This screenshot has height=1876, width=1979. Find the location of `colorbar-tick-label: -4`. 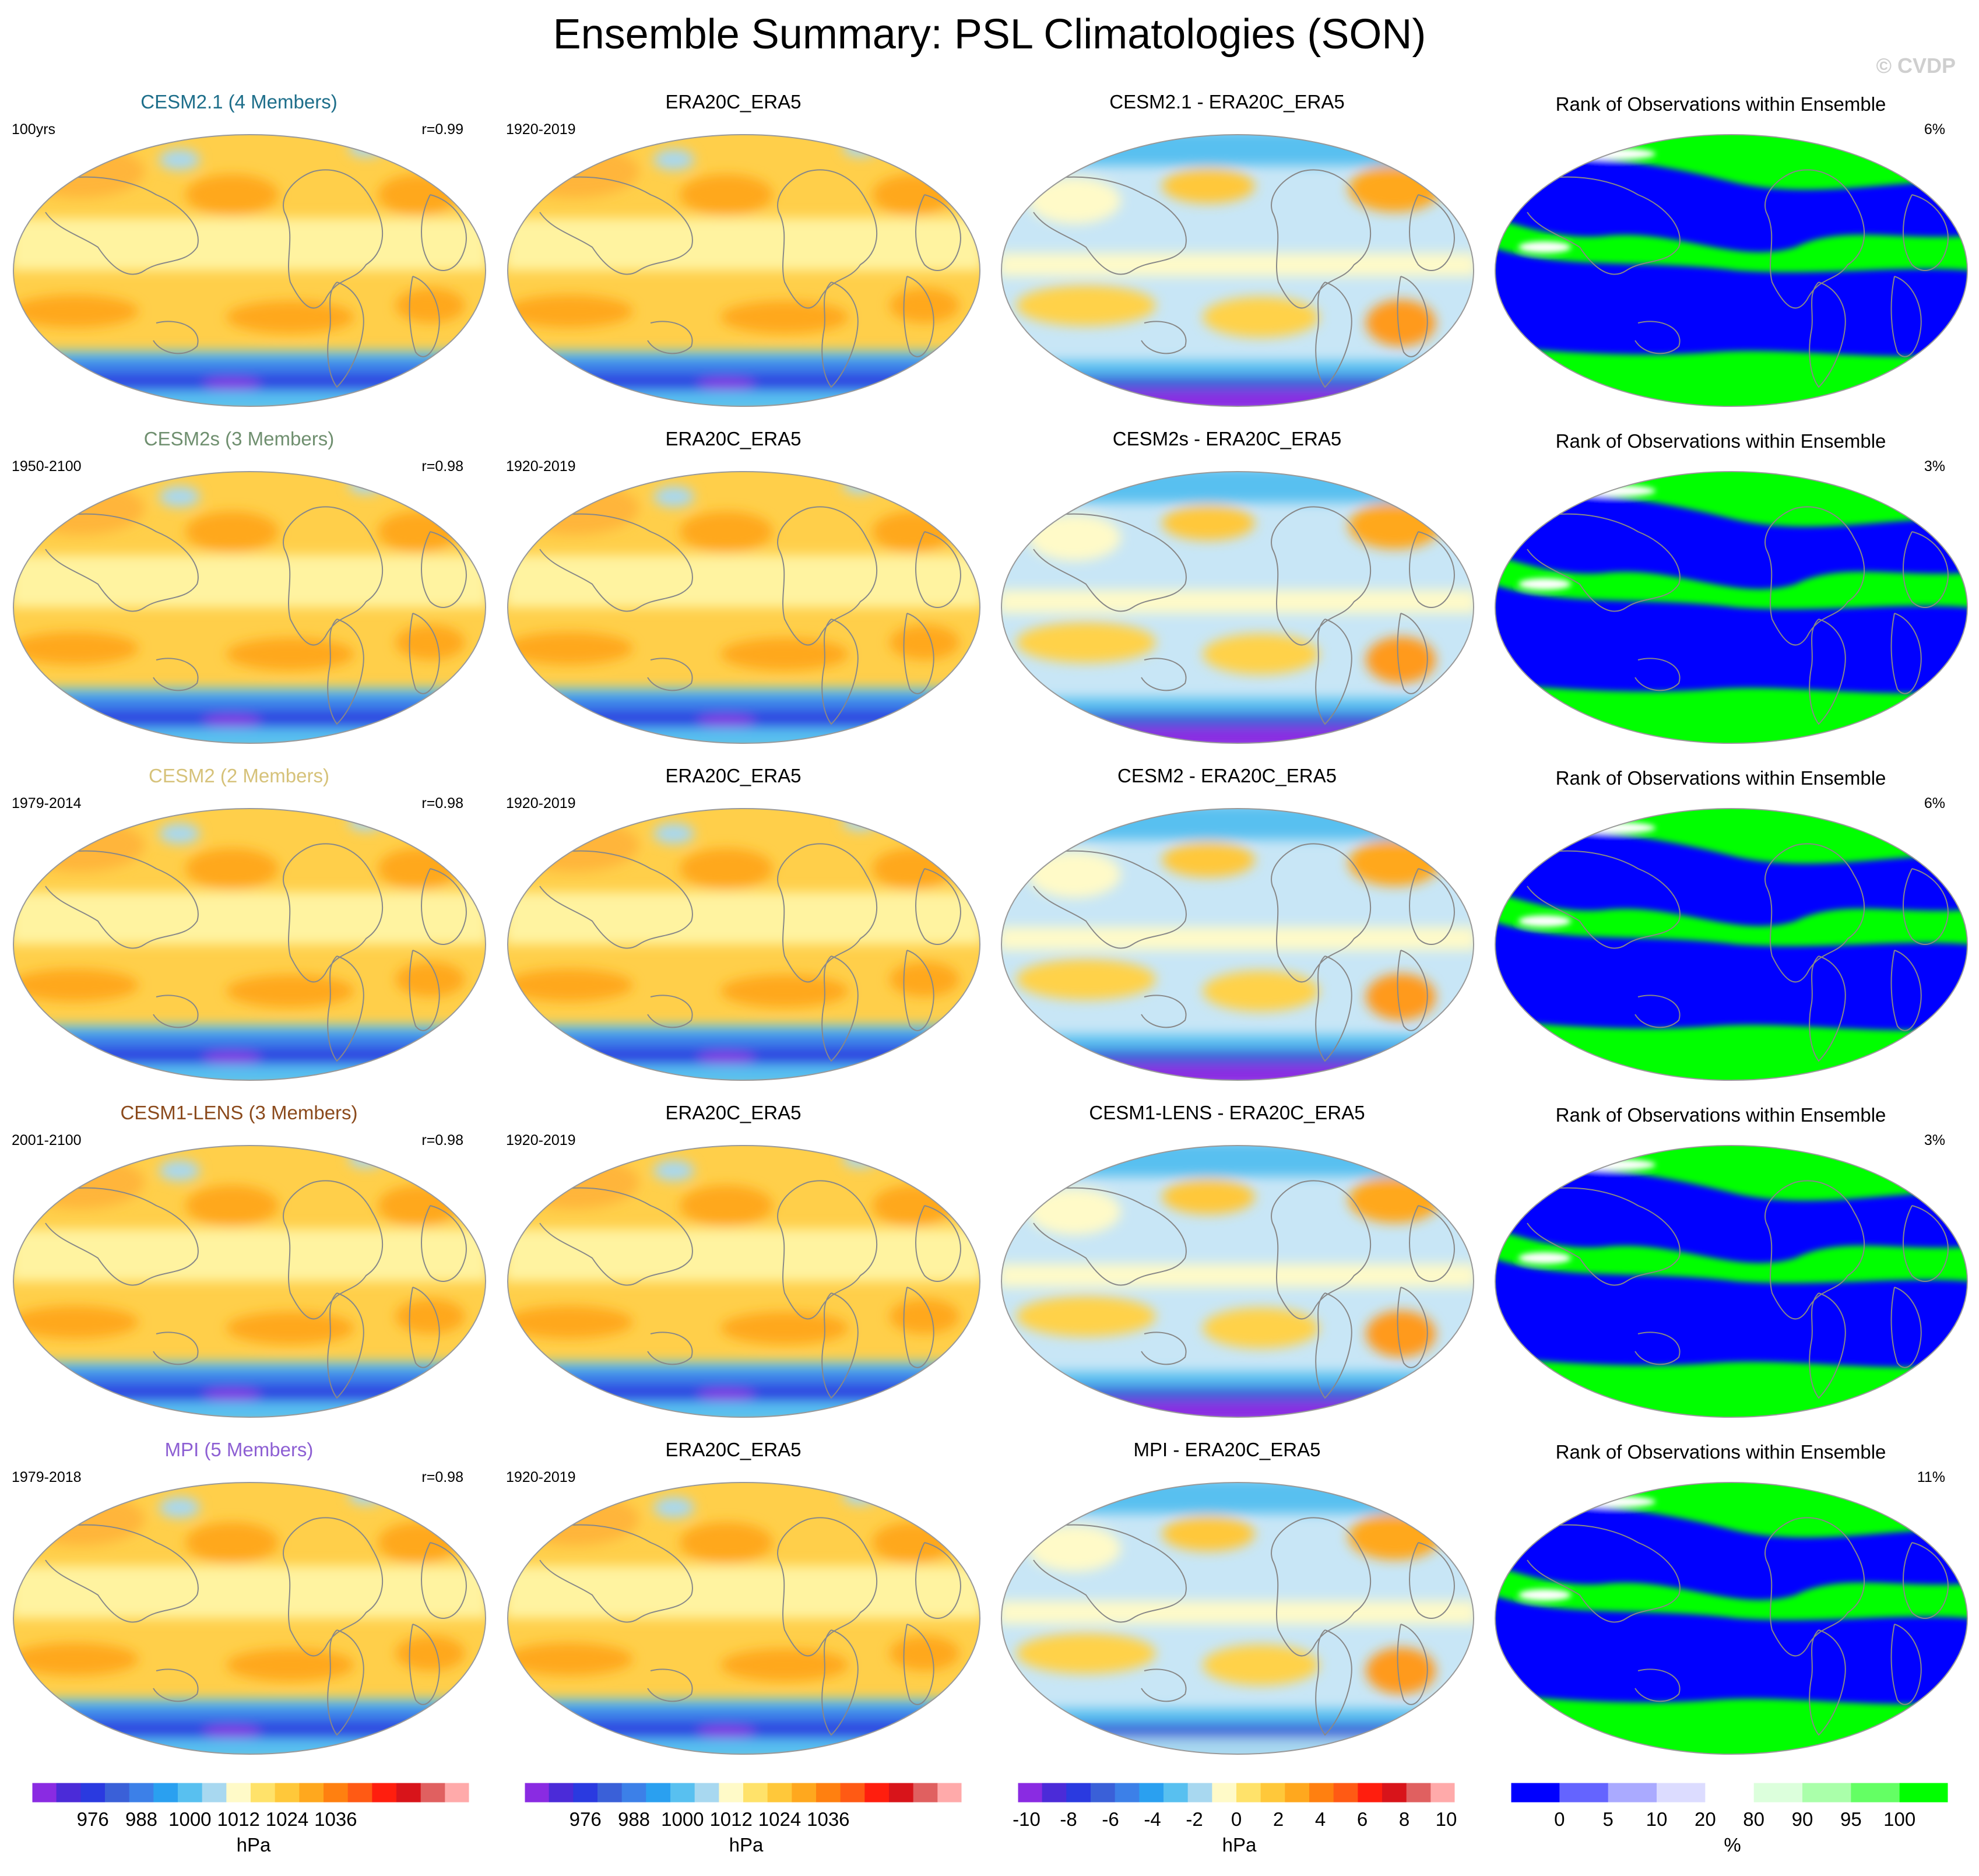

colorbar-tick-label: -4 is located at coordinates (1152, 1819).